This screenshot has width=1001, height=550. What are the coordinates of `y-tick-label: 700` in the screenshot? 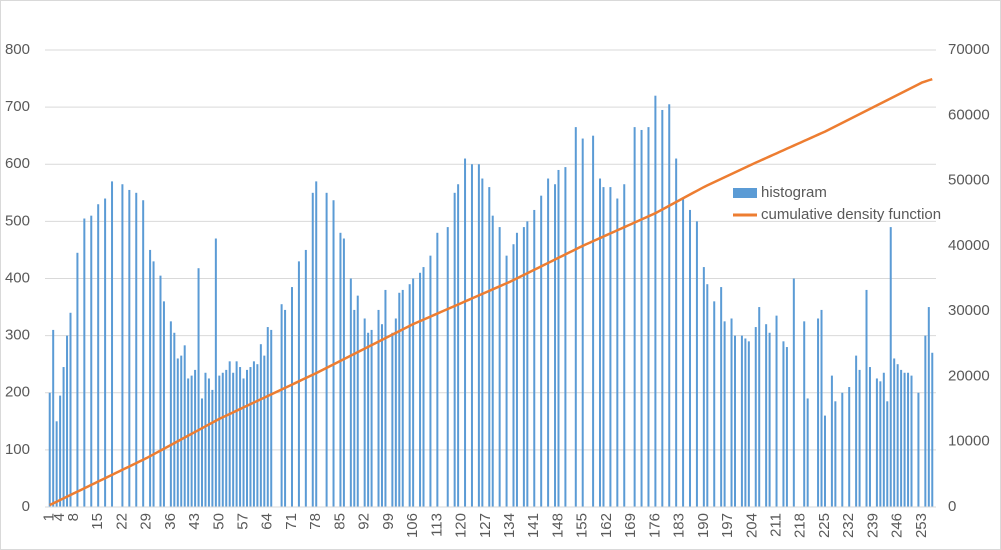 It's located at (17, 106).